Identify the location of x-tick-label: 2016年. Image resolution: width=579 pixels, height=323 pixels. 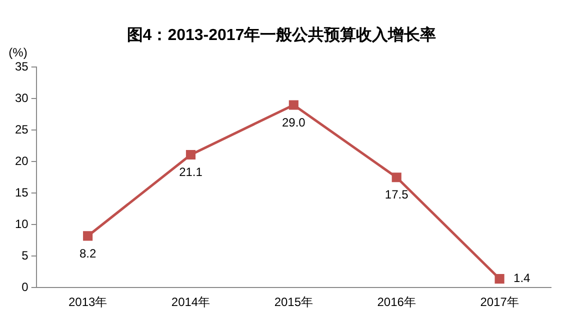
(396, 302).